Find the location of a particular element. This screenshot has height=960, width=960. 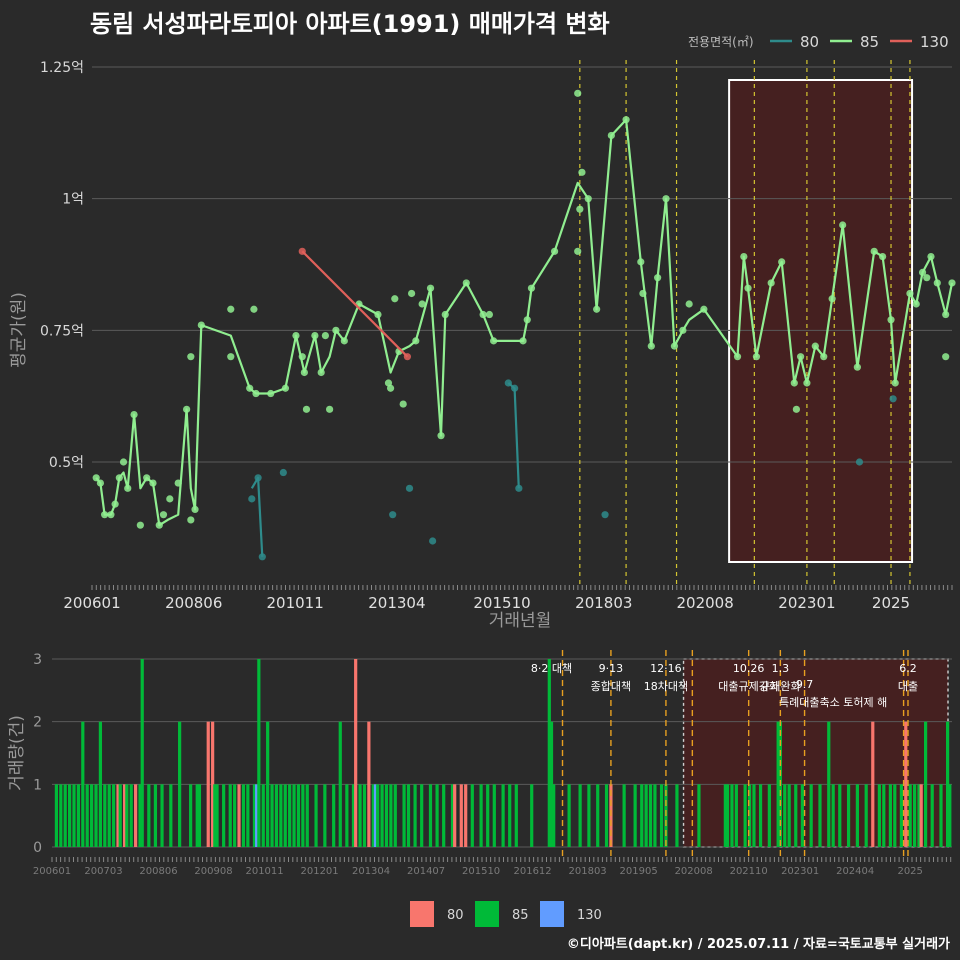

x-tick-label: 201201 is located at coordinates (319, 871).